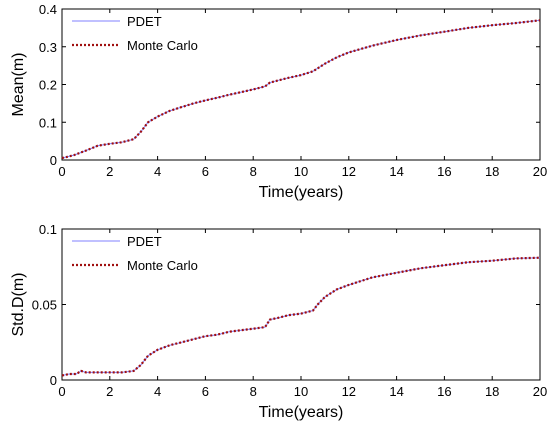  What do you see at coordinates (18, 305) in the screenshot?
I see `y-axis-label: Std.D(m)` at bounding box center [18, 305].